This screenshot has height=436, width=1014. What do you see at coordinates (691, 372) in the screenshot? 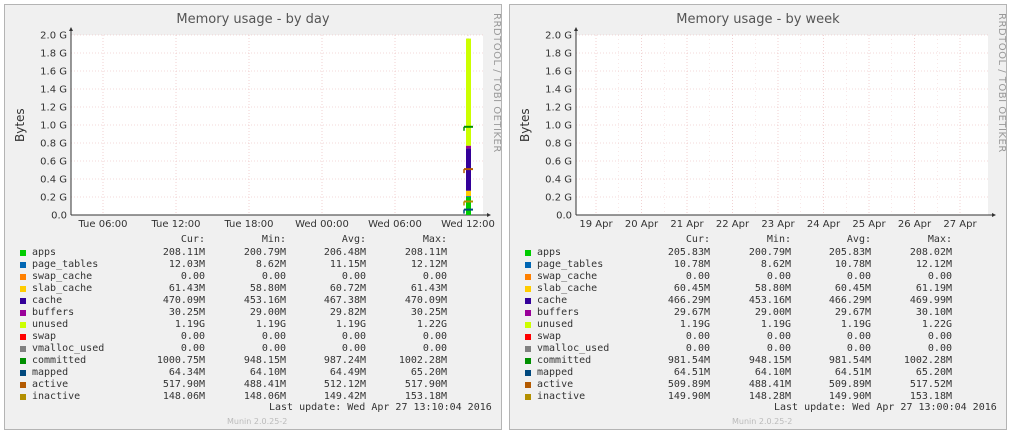
I see `legend-cur: 64.51M` at bounding box center [691, 372].